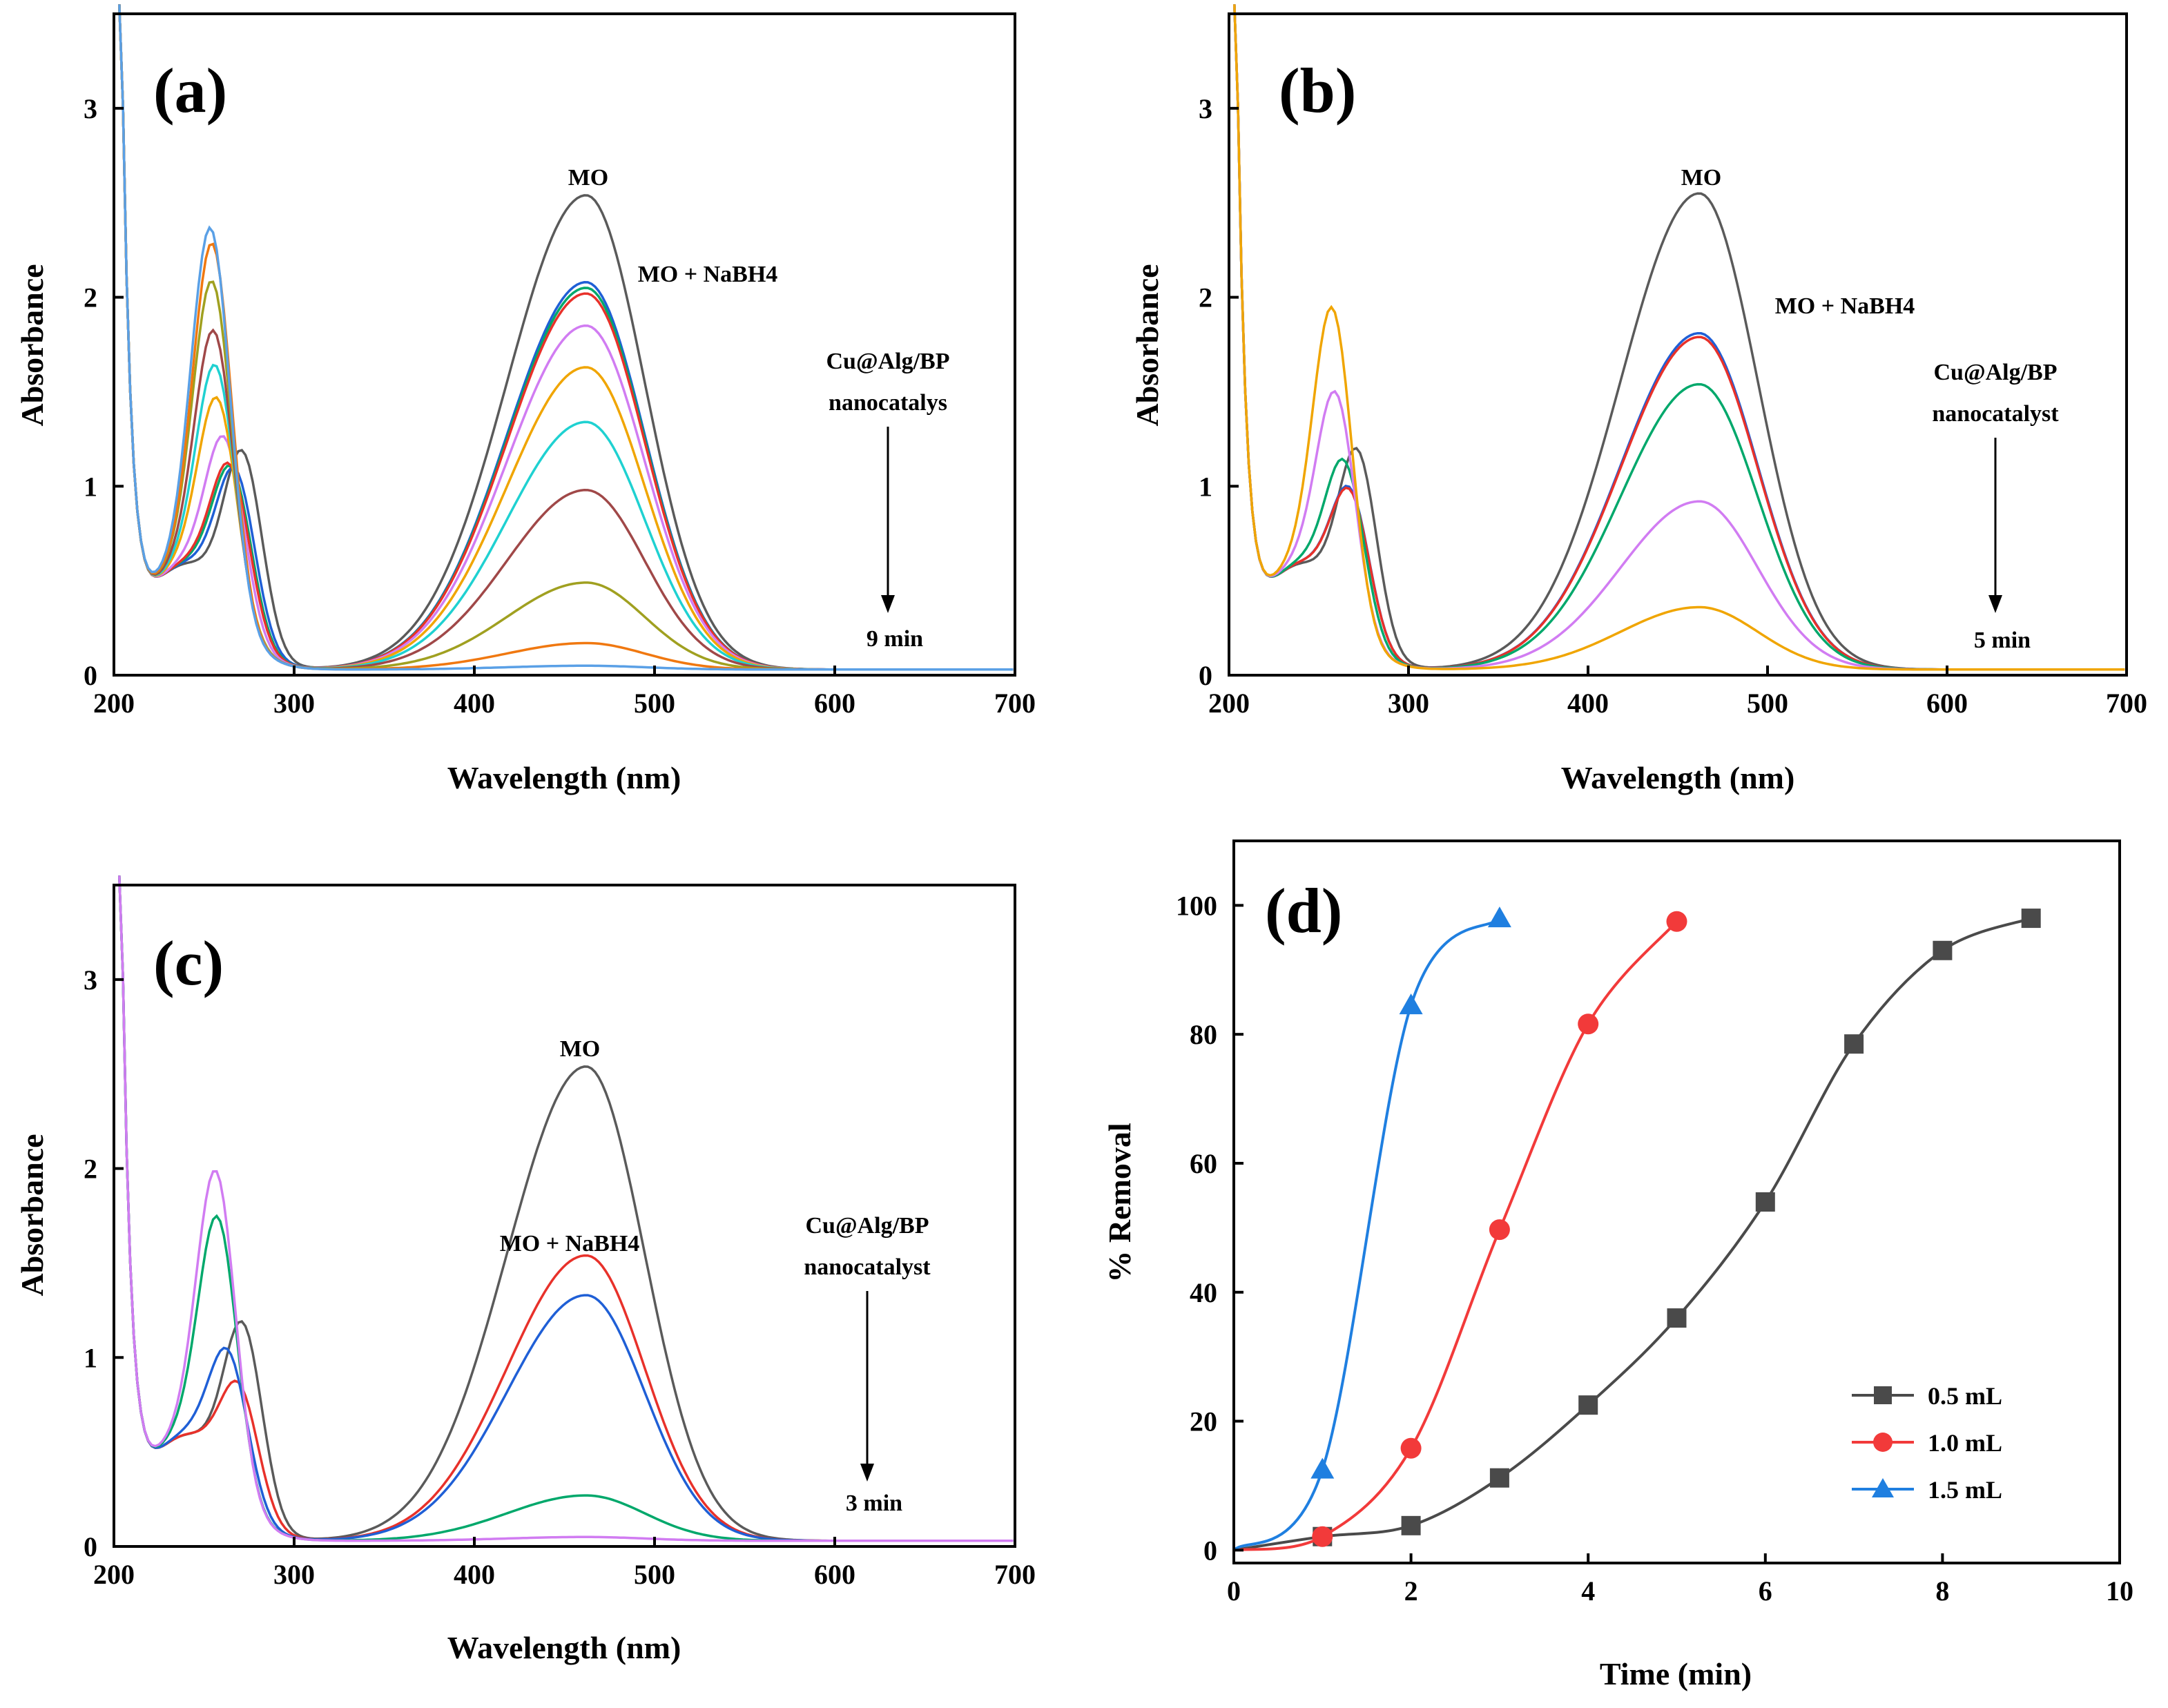  Describe the element at coordinates (1765, 1591) in the screenshot. I see `x-tick-label: 6` at that location.